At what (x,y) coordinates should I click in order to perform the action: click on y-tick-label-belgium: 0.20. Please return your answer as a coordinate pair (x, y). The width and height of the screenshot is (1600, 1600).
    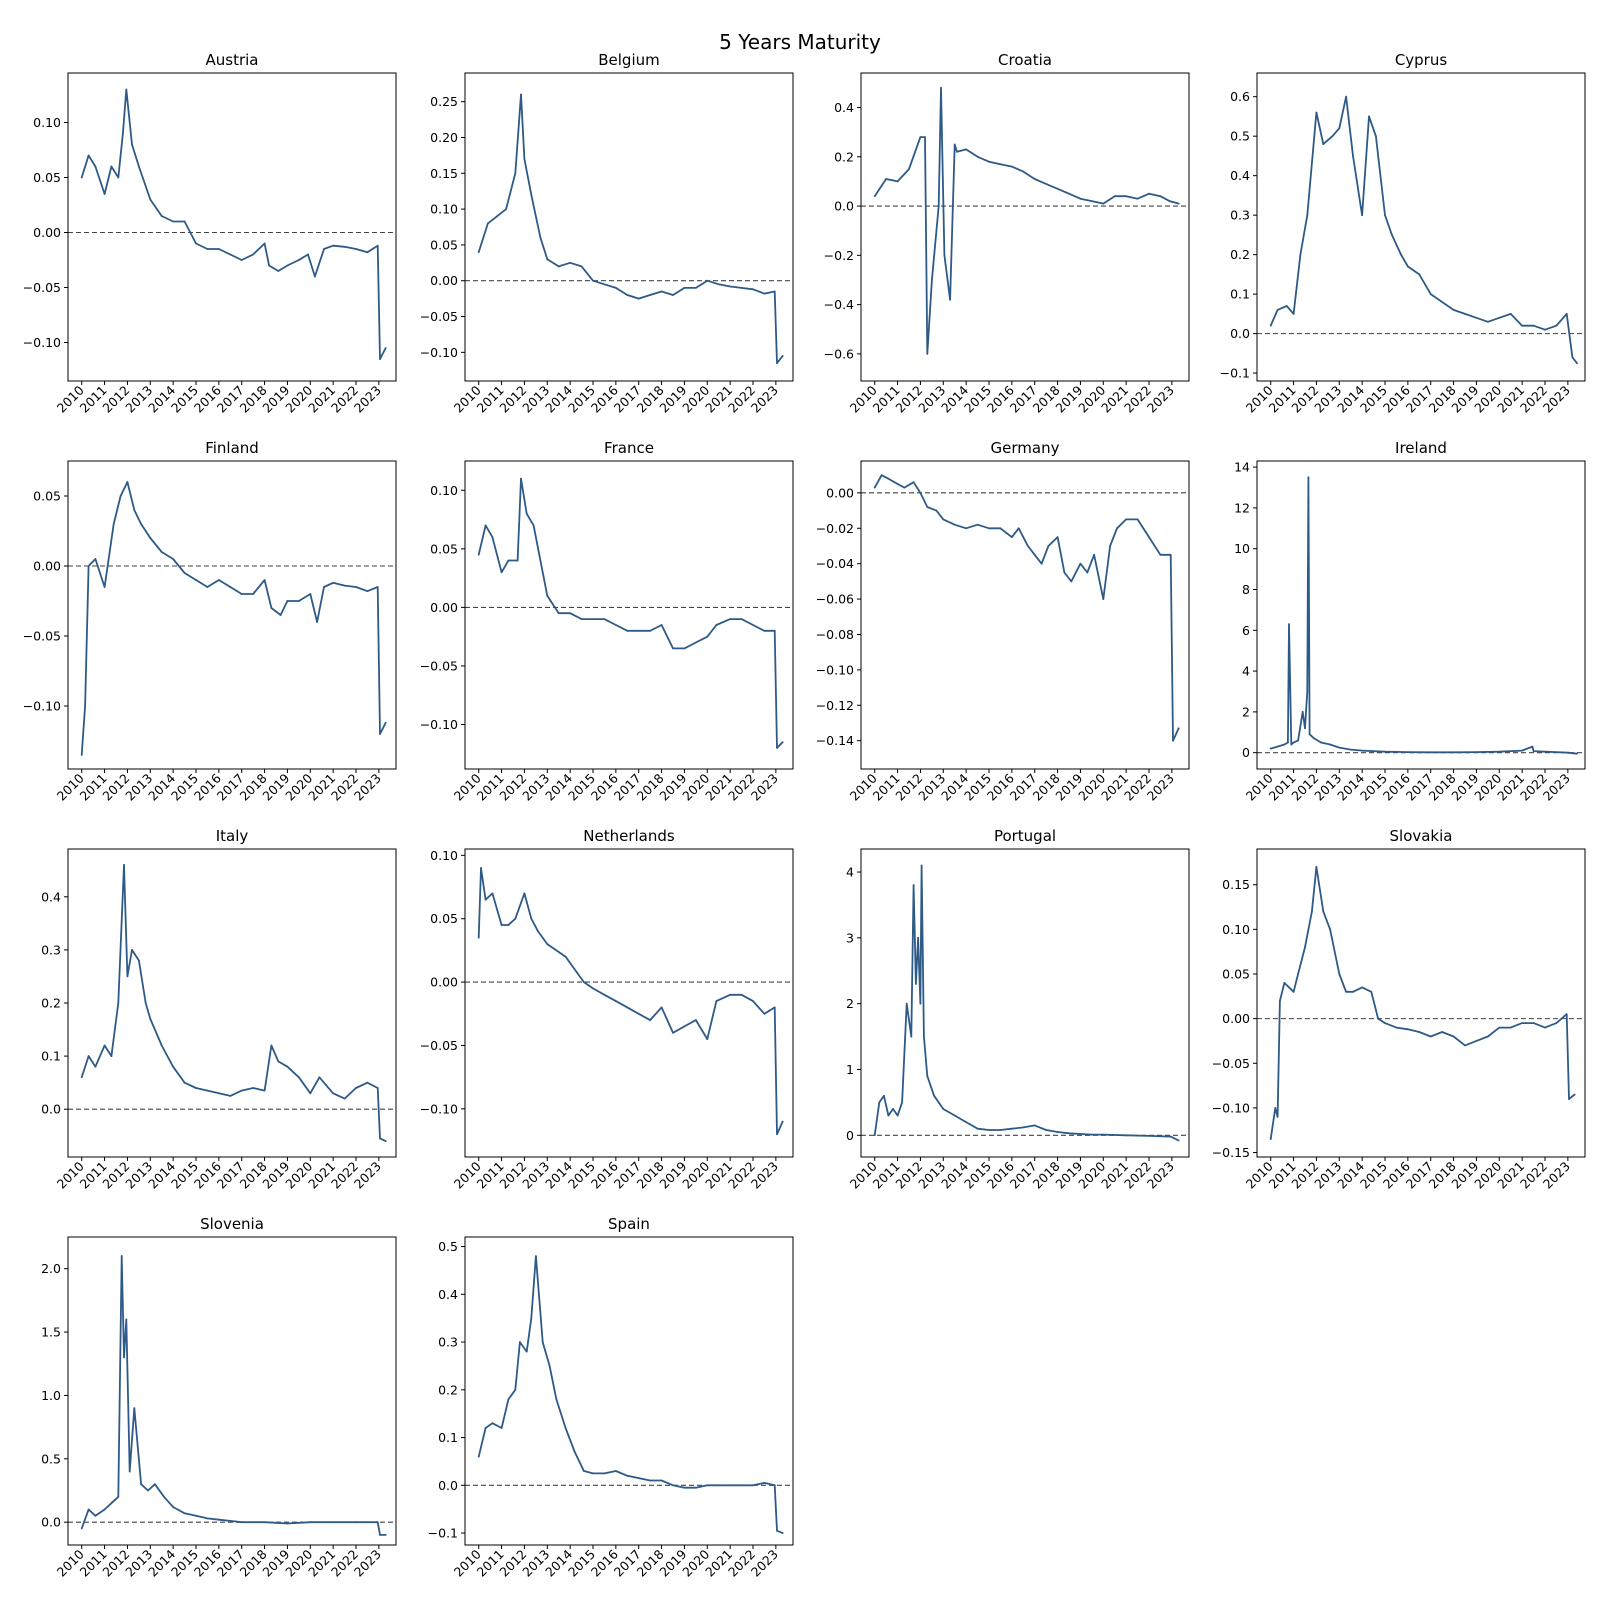
    Looking at the image, I should click on (444, 137).